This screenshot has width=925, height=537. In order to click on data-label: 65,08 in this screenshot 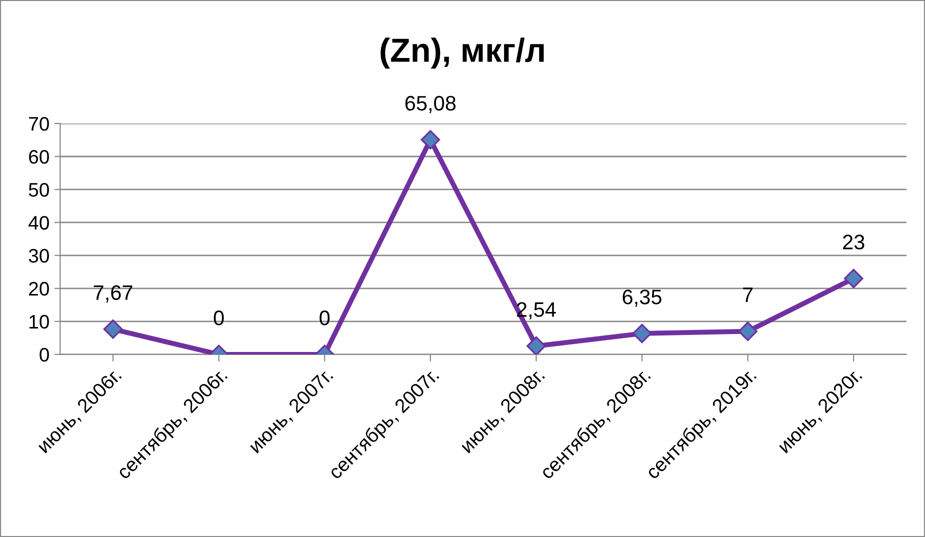, I will do `click(430, 105)`.